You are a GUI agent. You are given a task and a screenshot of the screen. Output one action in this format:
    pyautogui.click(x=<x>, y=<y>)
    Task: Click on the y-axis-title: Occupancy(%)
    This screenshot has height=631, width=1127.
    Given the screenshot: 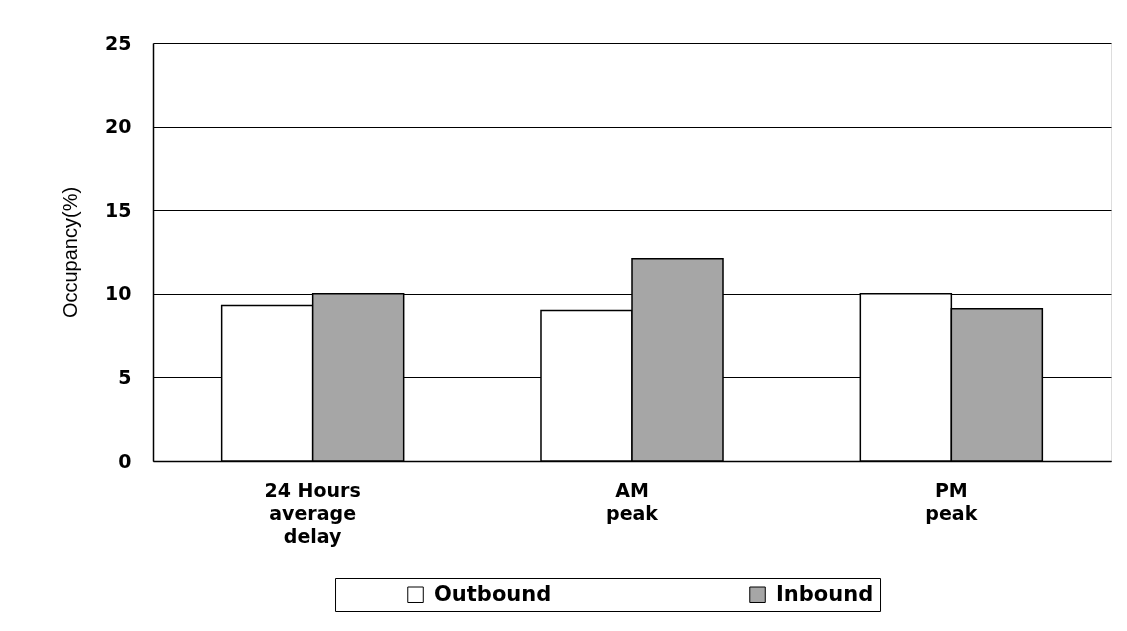 What is the action you would take?
    pyautogui.click(x=70, y=252)
    